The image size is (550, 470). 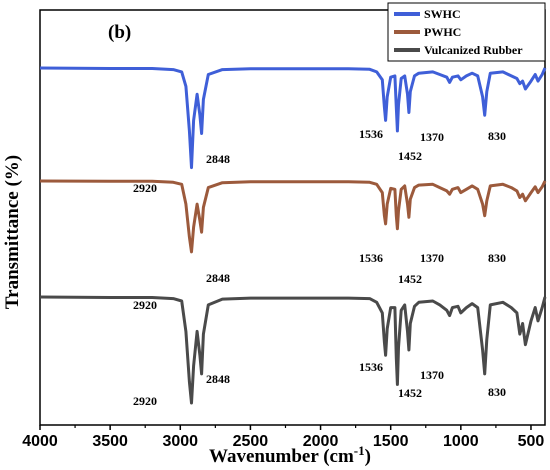 What do you see at coordinates (119, 32) in the screenshot?
I see `panel-label: (b)` at bounding box center [119, 32].